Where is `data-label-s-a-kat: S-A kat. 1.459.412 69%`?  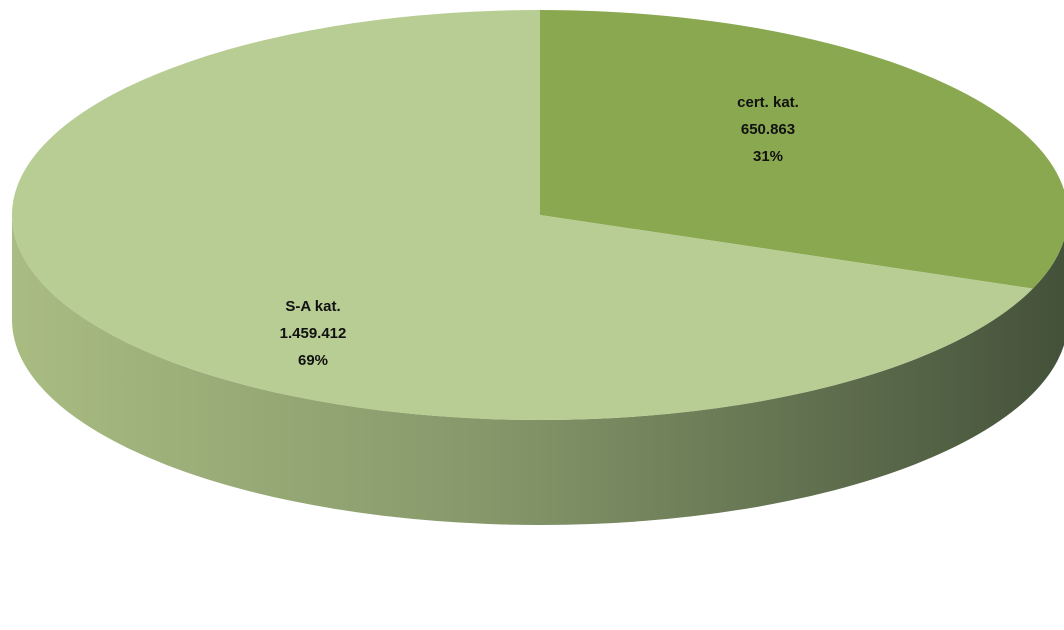
data-label-s-a-kat: S-A kat. 1.459.412 69% is located at coordinates (313, 333).